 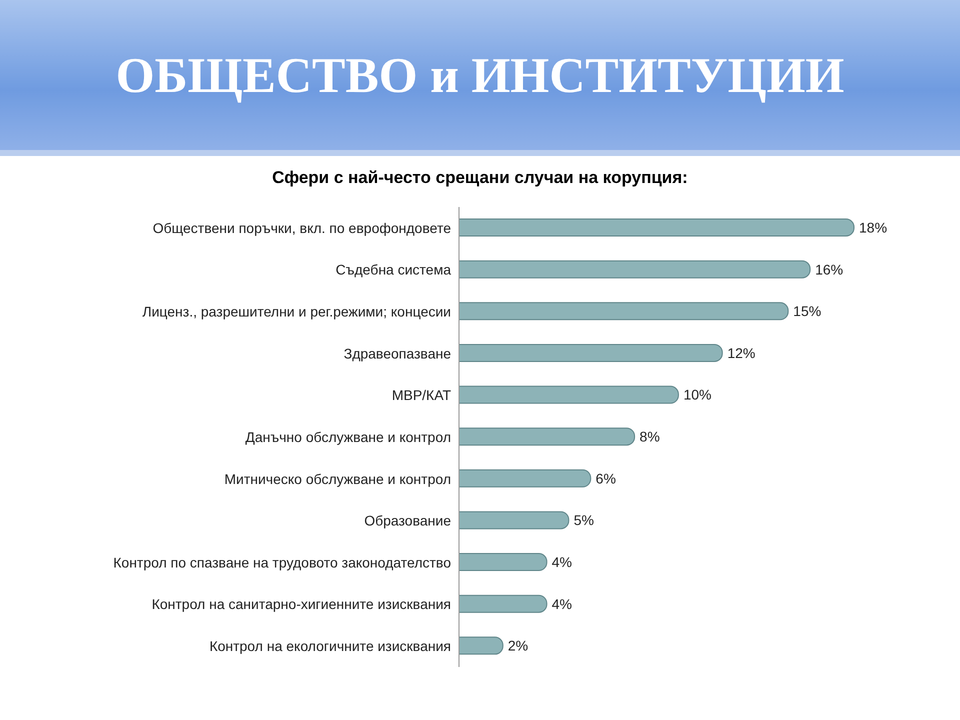 What do you see at coordinates (741, 352) in the screenshot?
I see `data-label: 12%` at bounding box center [741, 352].